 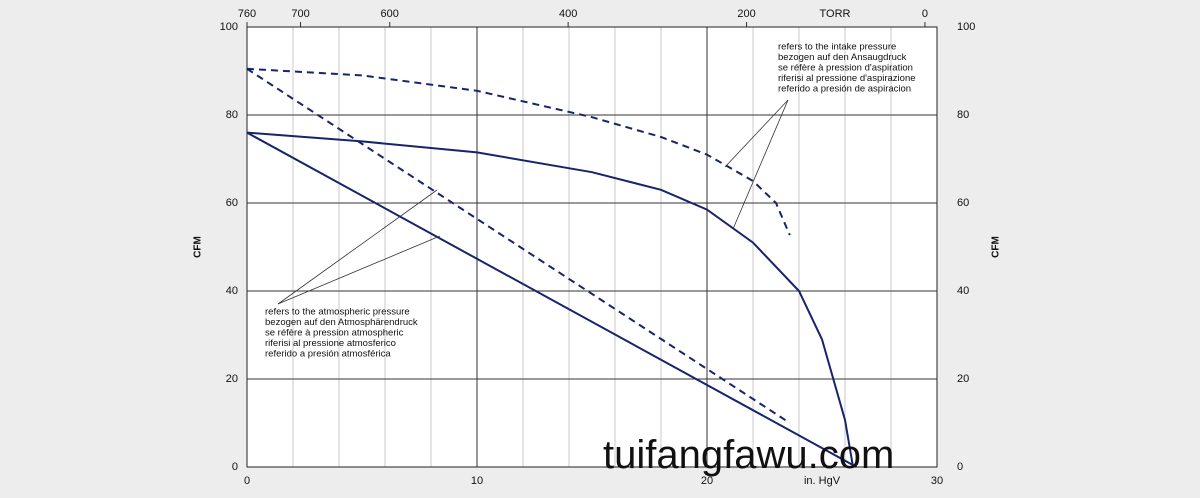 I want to click on annotation-line: referido a presión de aspiracion, so click(x=844, y=89).